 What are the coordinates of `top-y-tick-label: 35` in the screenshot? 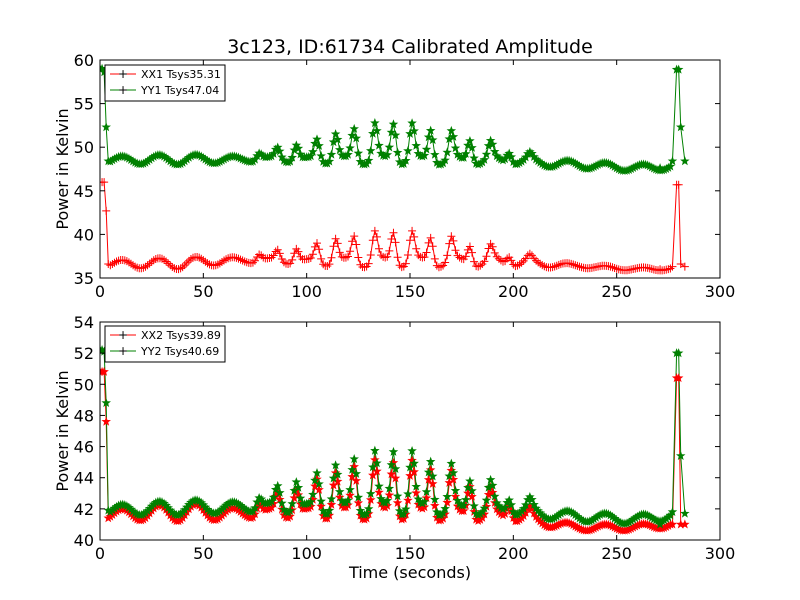 It's located at (84, 278).